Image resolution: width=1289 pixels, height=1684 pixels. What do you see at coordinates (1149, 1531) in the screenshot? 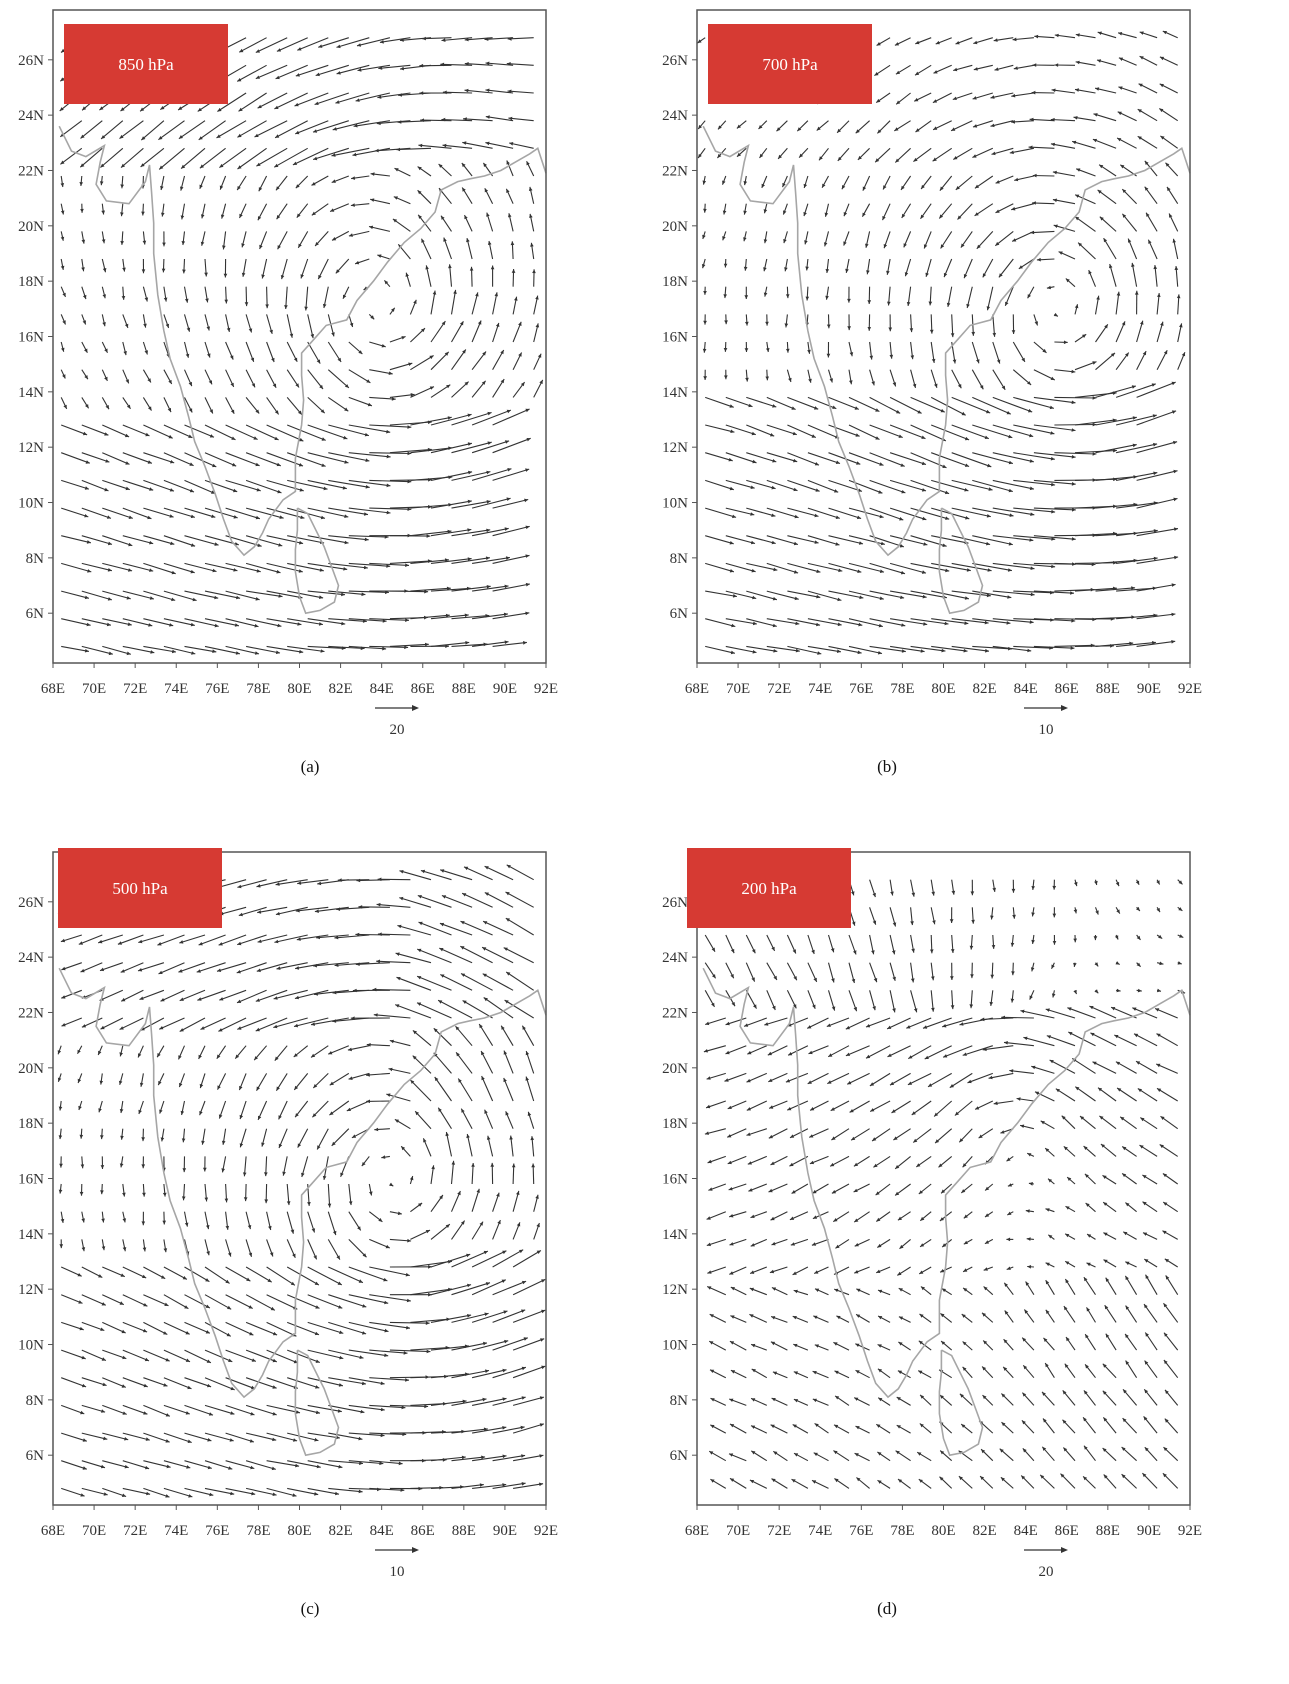
I see `lon-tick-label: 90E` at bounding box center [1149, 1531].